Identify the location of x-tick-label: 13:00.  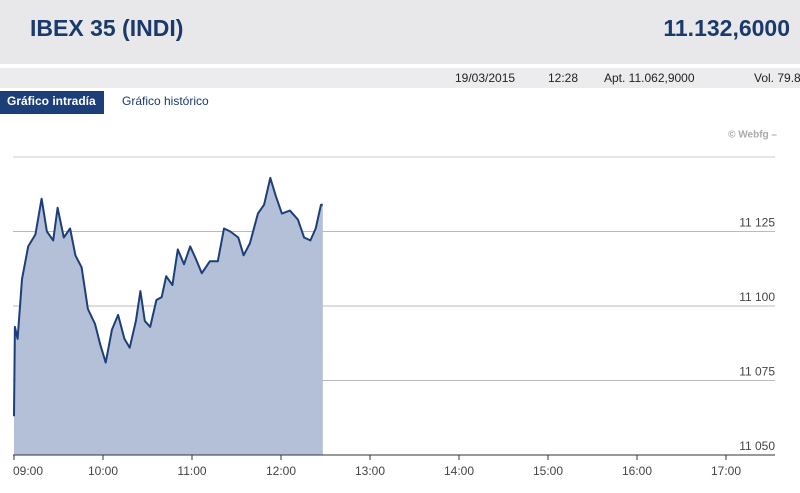
(370, 471).